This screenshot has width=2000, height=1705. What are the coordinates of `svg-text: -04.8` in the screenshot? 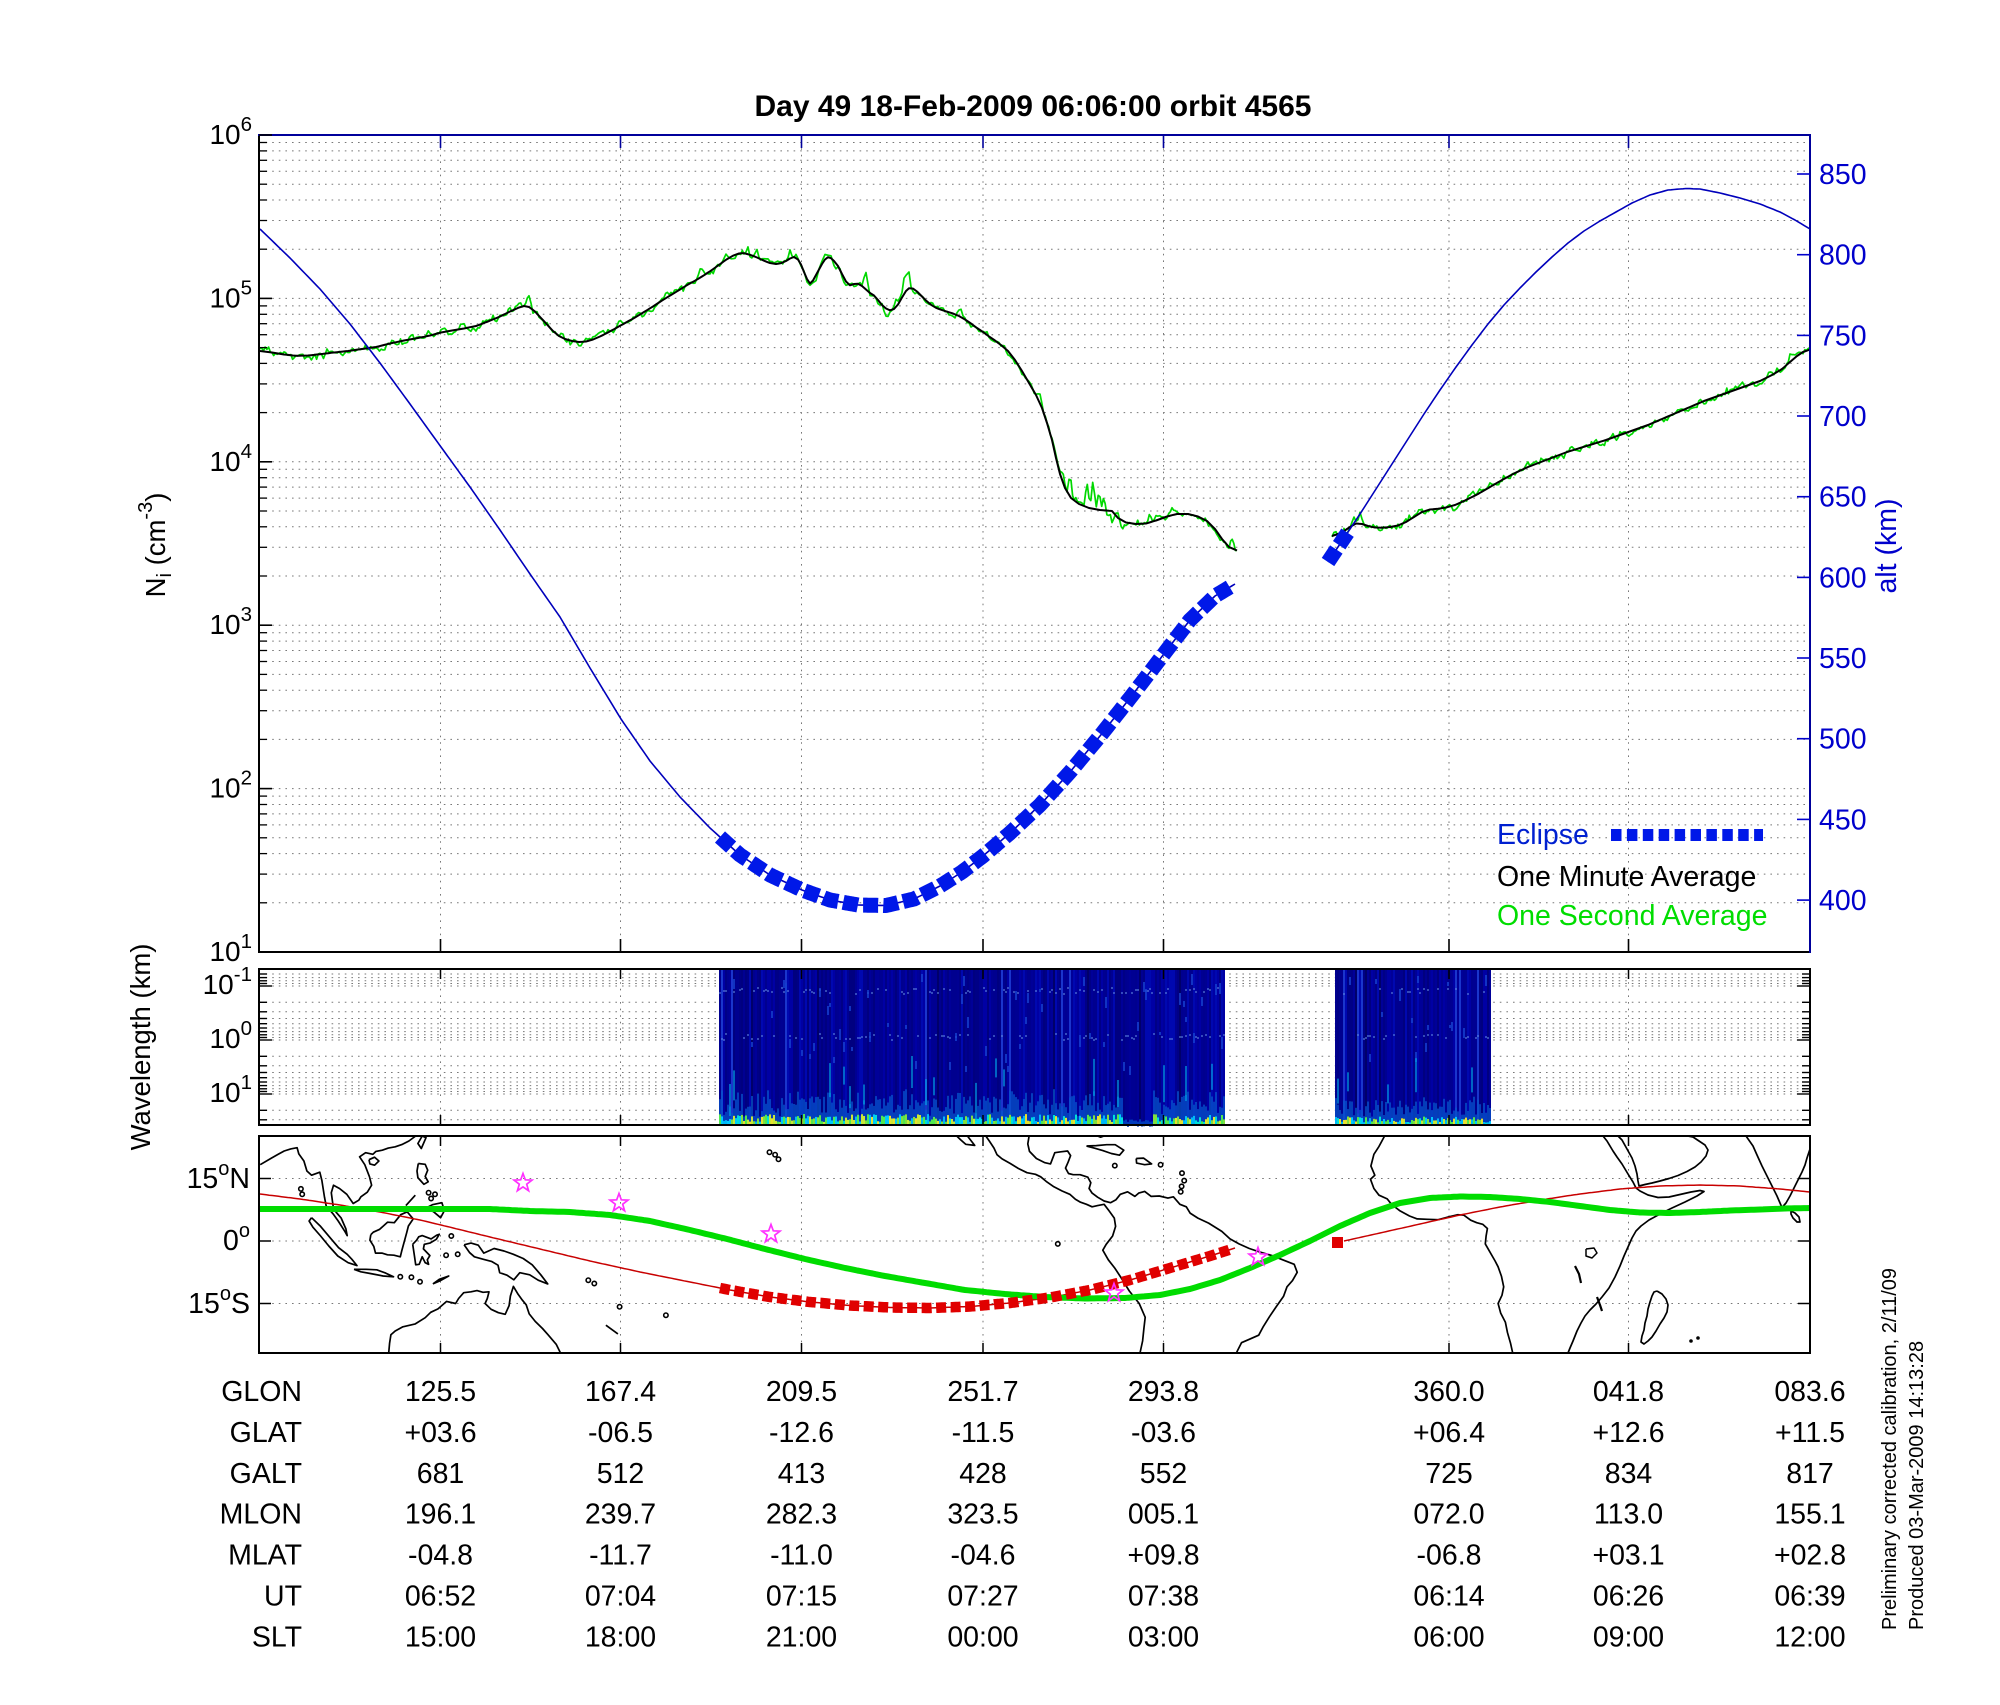 It's located at (440, 1556).